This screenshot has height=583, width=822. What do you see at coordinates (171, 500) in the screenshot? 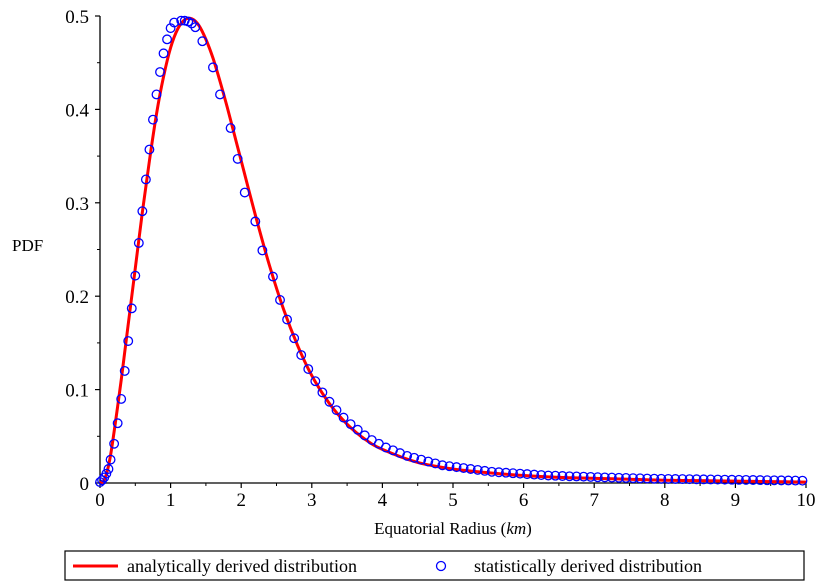
I see `x-tick-label: 1` at bounding box center [171, 500].